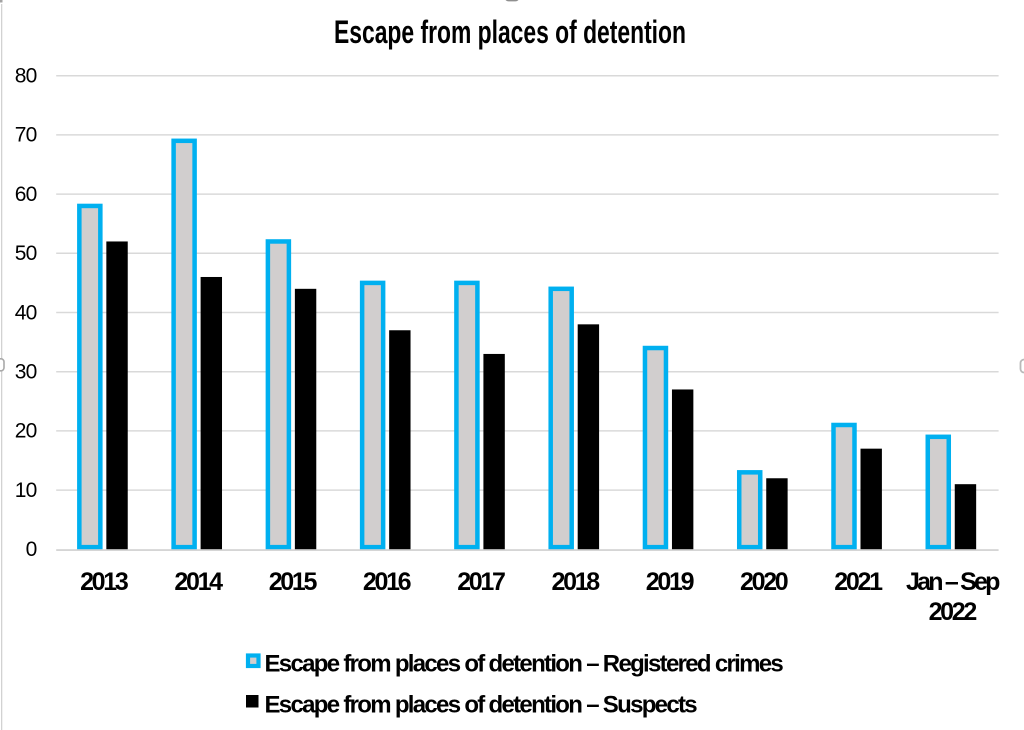 This screenshot has width=1024, height=730. Describe the element at coordinates (293, 582) in the screenshot. I see `svg-text: 2015` at that location.